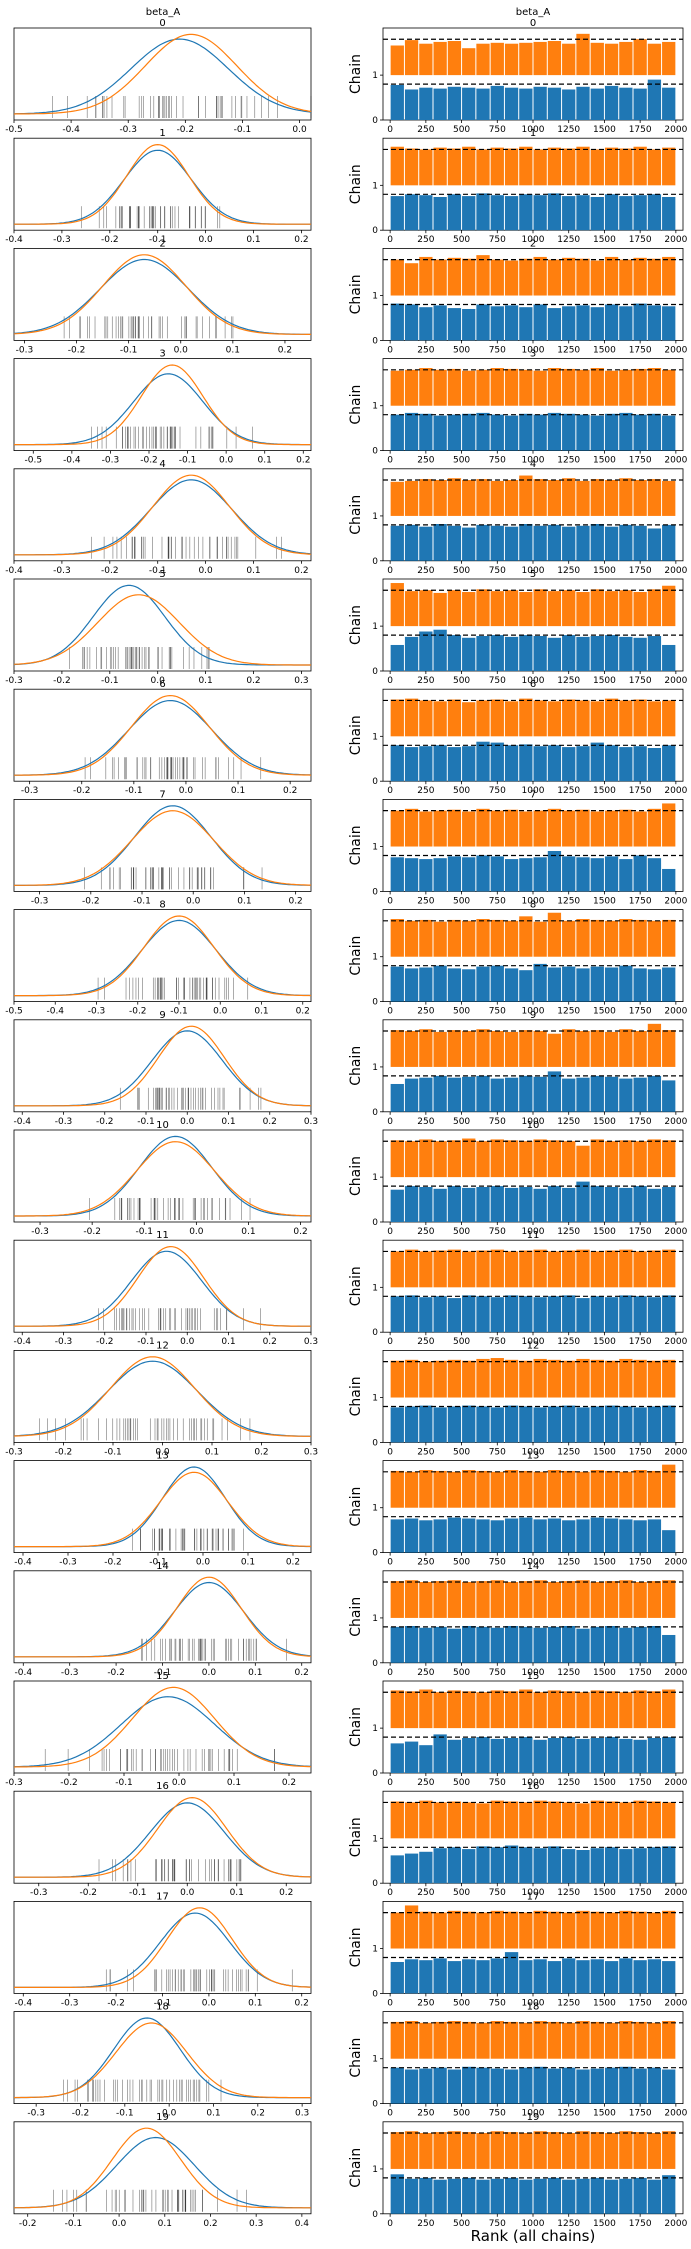  Describe the element at coordinates (533, 1893) in the screenshot. I see `rank-x-tick-label: 1000` at that location.